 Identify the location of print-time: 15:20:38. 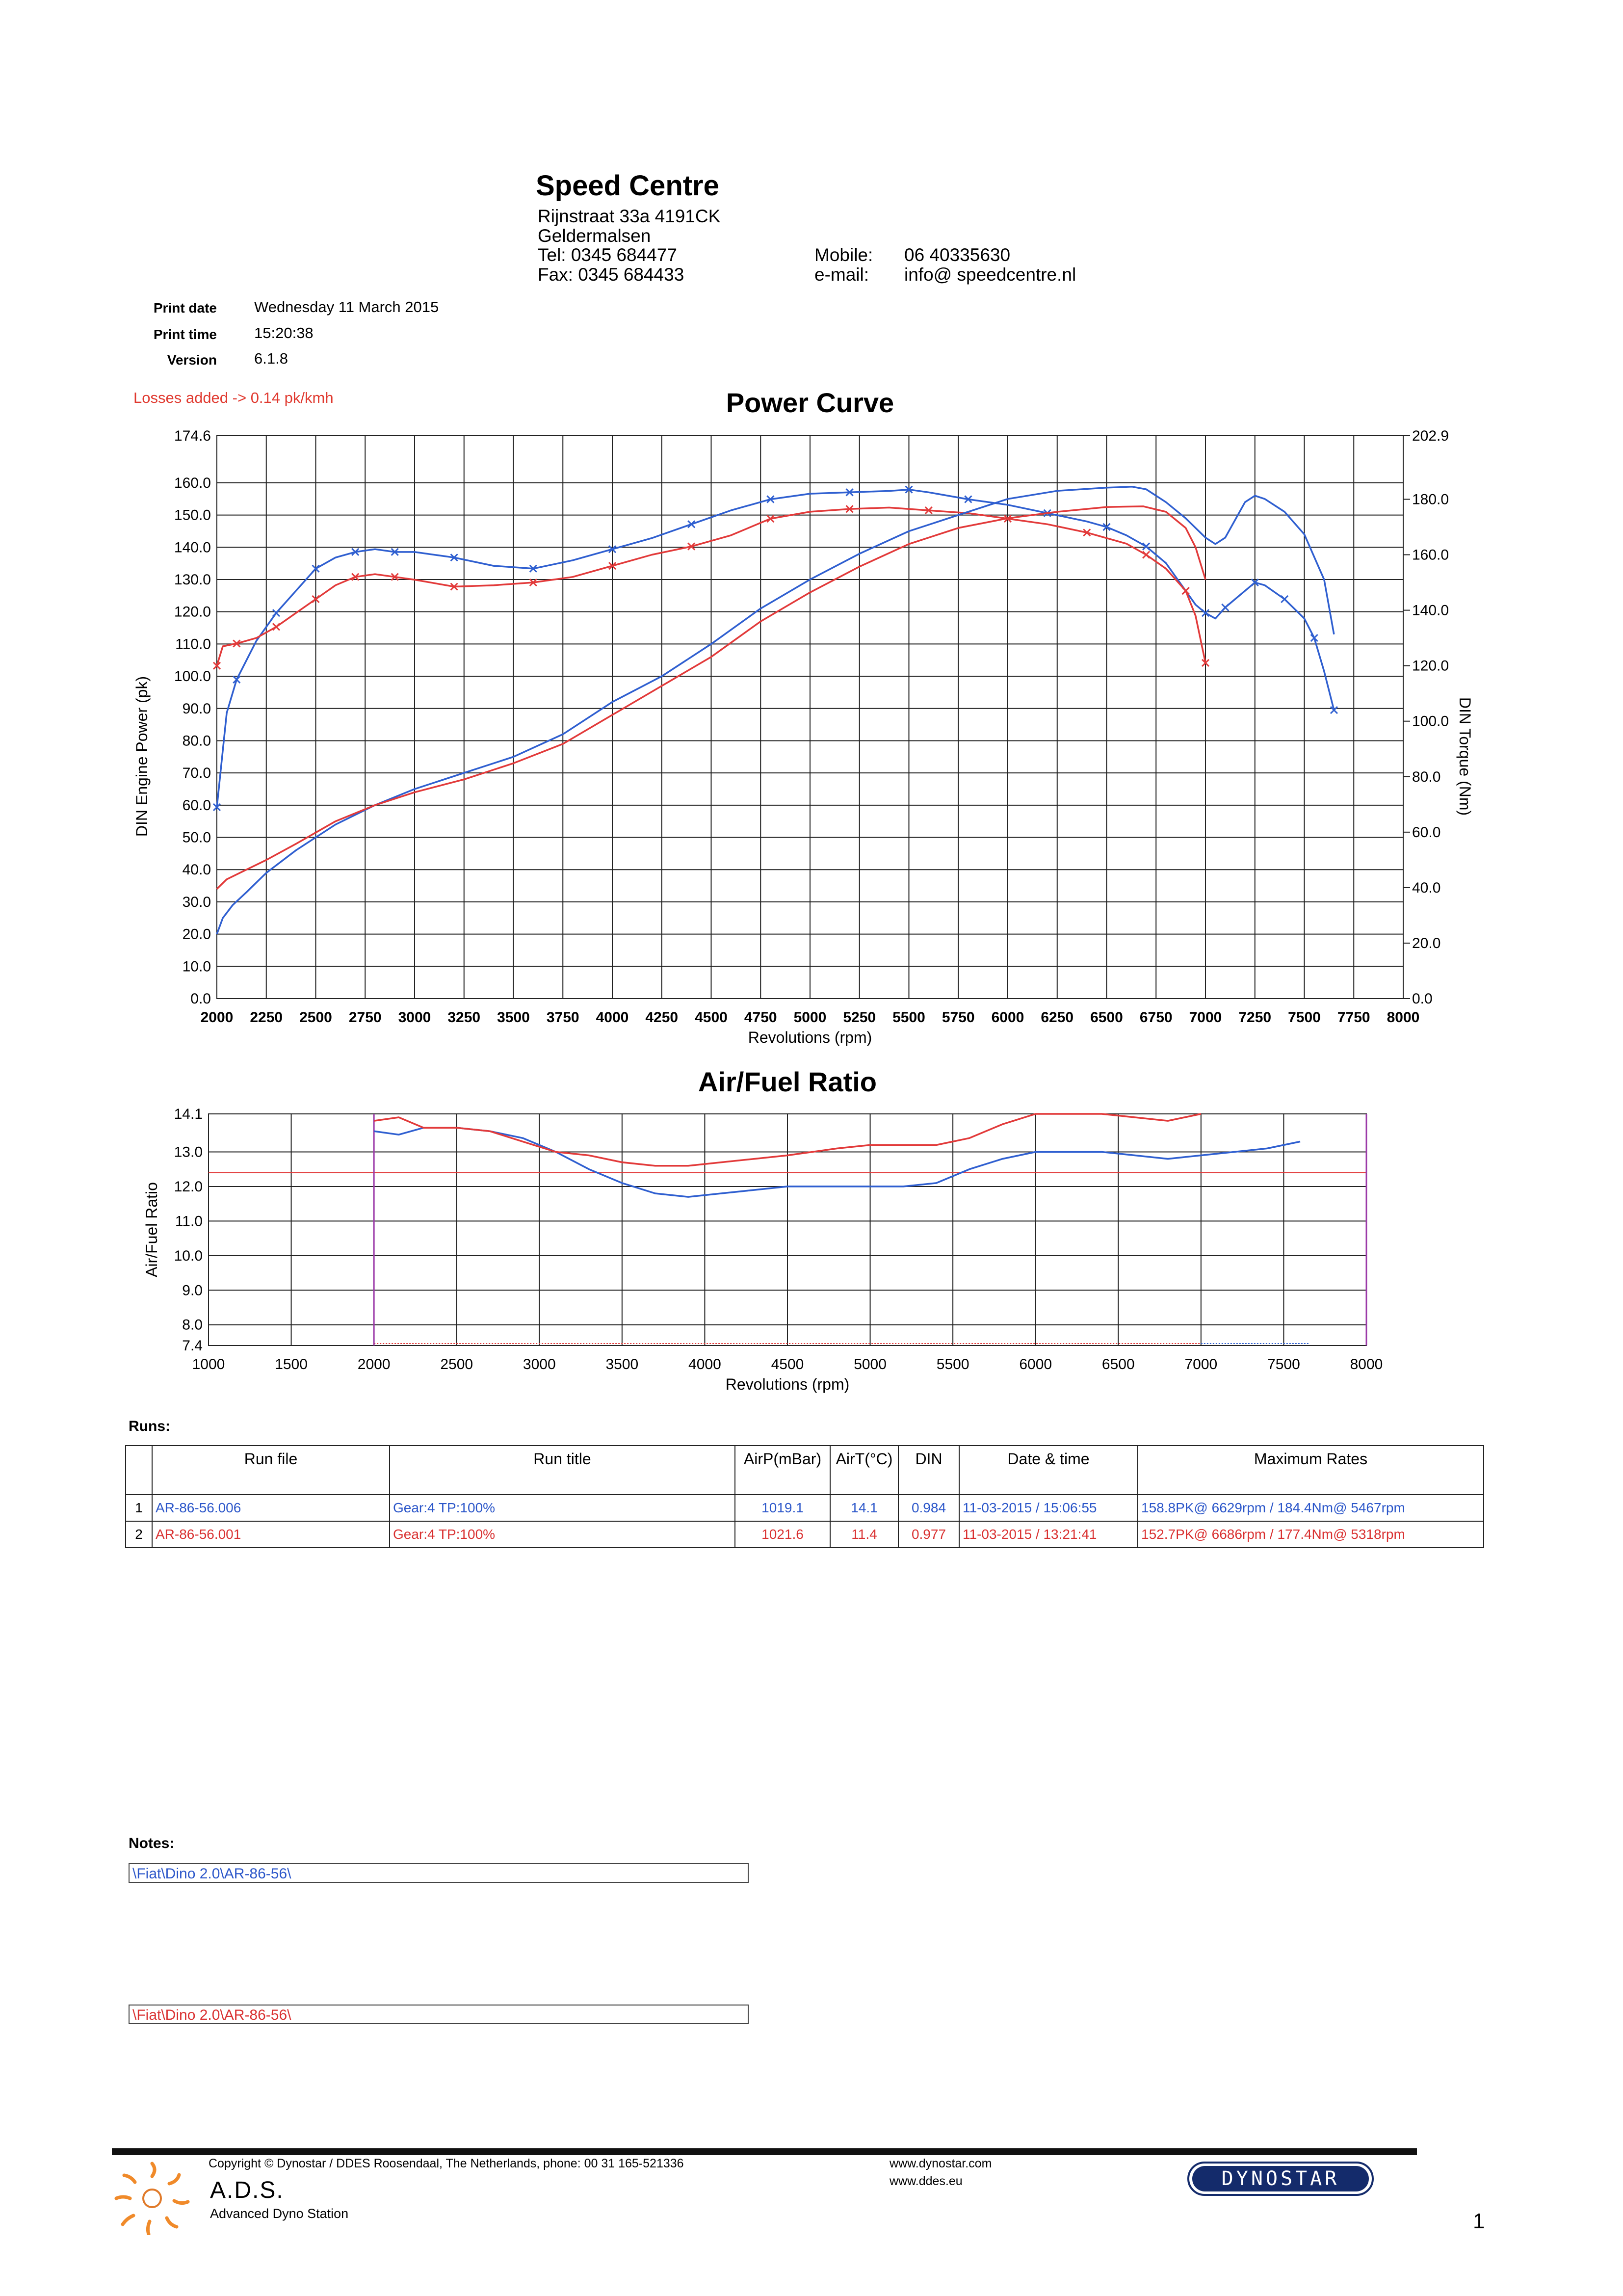
(284, 333).